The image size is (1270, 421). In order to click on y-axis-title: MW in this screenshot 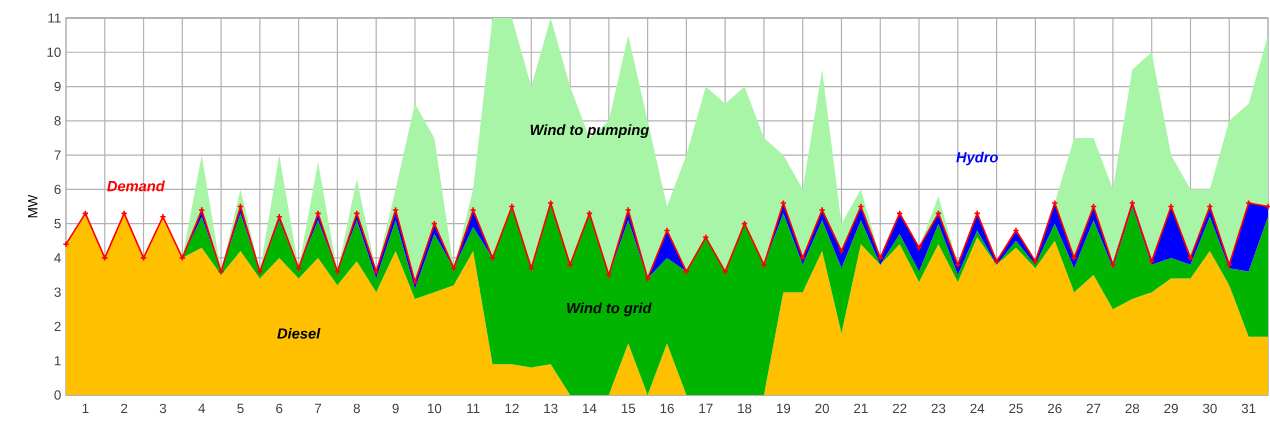, I will do `click(33, 206)`.